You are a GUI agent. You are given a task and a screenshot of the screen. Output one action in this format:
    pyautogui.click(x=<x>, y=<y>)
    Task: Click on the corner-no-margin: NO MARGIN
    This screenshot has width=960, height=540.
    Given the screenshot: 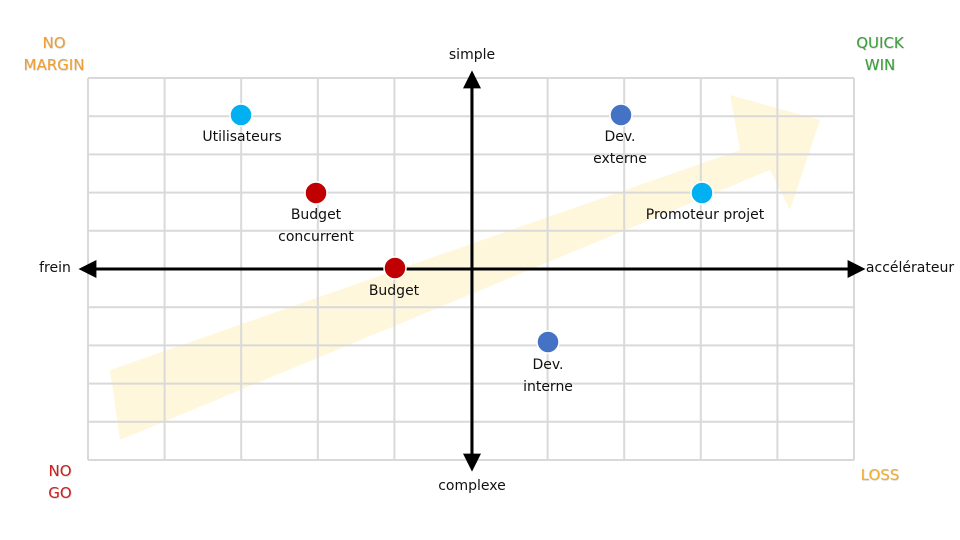 What is the action you would take?
    pyautogui.click(x=54, y=54)
    